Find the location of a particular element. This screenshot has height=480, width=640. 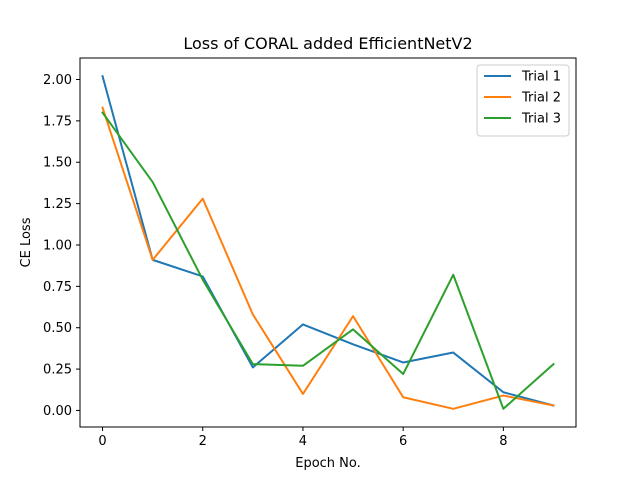

x-tick-label: 8 is located at coordinates (503, 441).